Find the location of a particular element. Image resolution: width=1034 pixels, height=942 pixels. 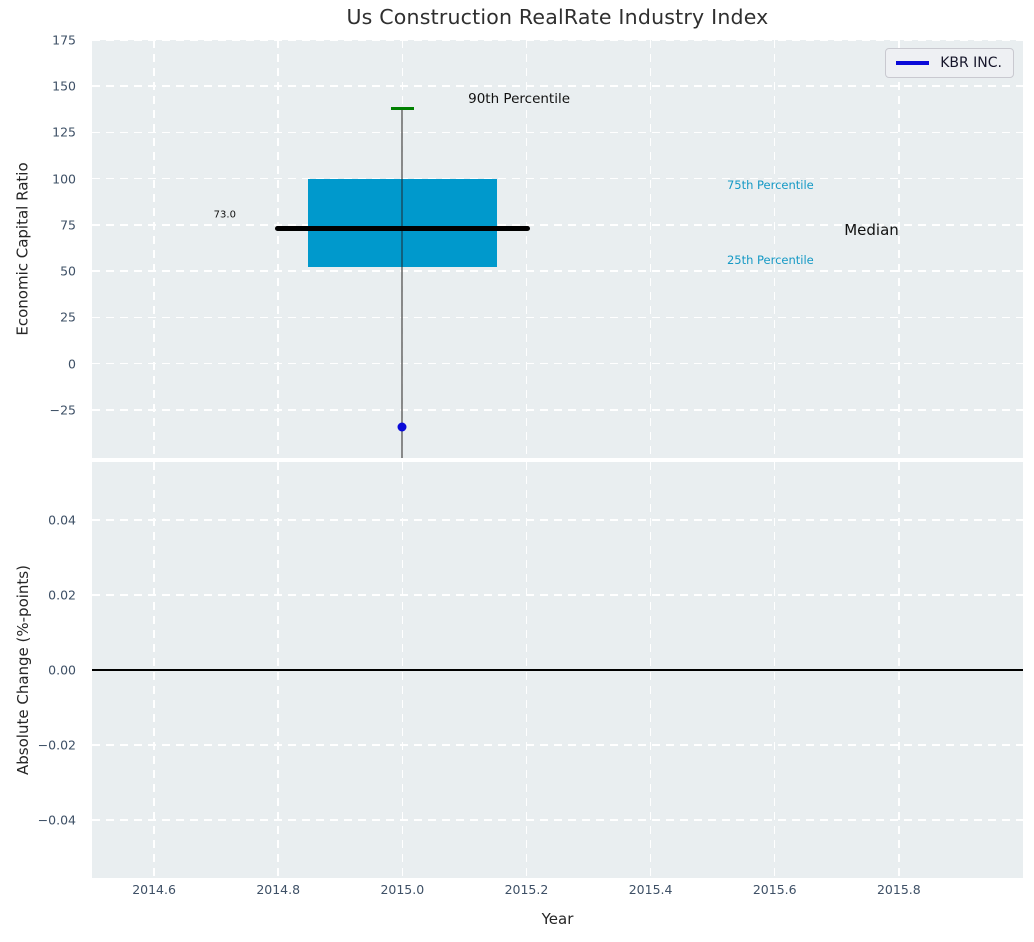

x-tick-label: 2015.2 is located at coordinates (526, 889).